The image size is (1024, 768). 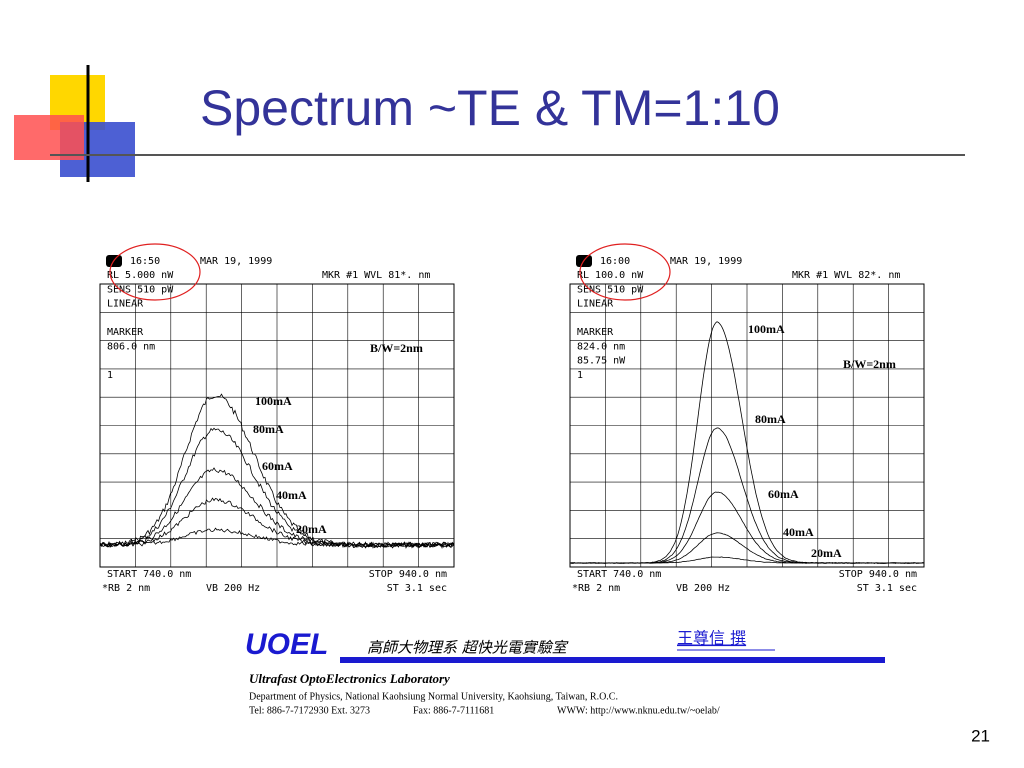 What do you see at coordinates (601, 346) in the screenshot?
I see `marker-line: 824.0 nm` at bounding box center [601, 346].